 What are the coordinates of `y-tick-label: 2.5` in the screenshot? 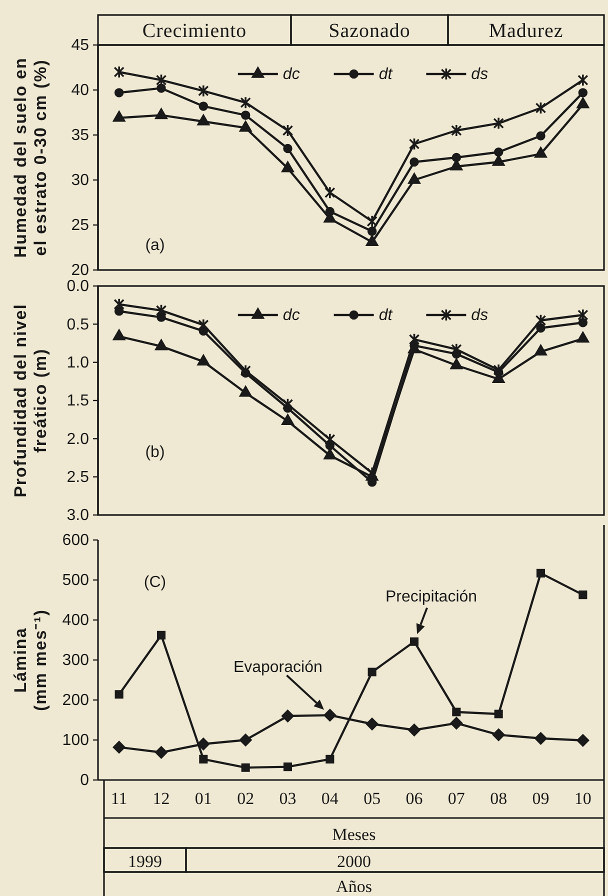 It's located at (78, 477).